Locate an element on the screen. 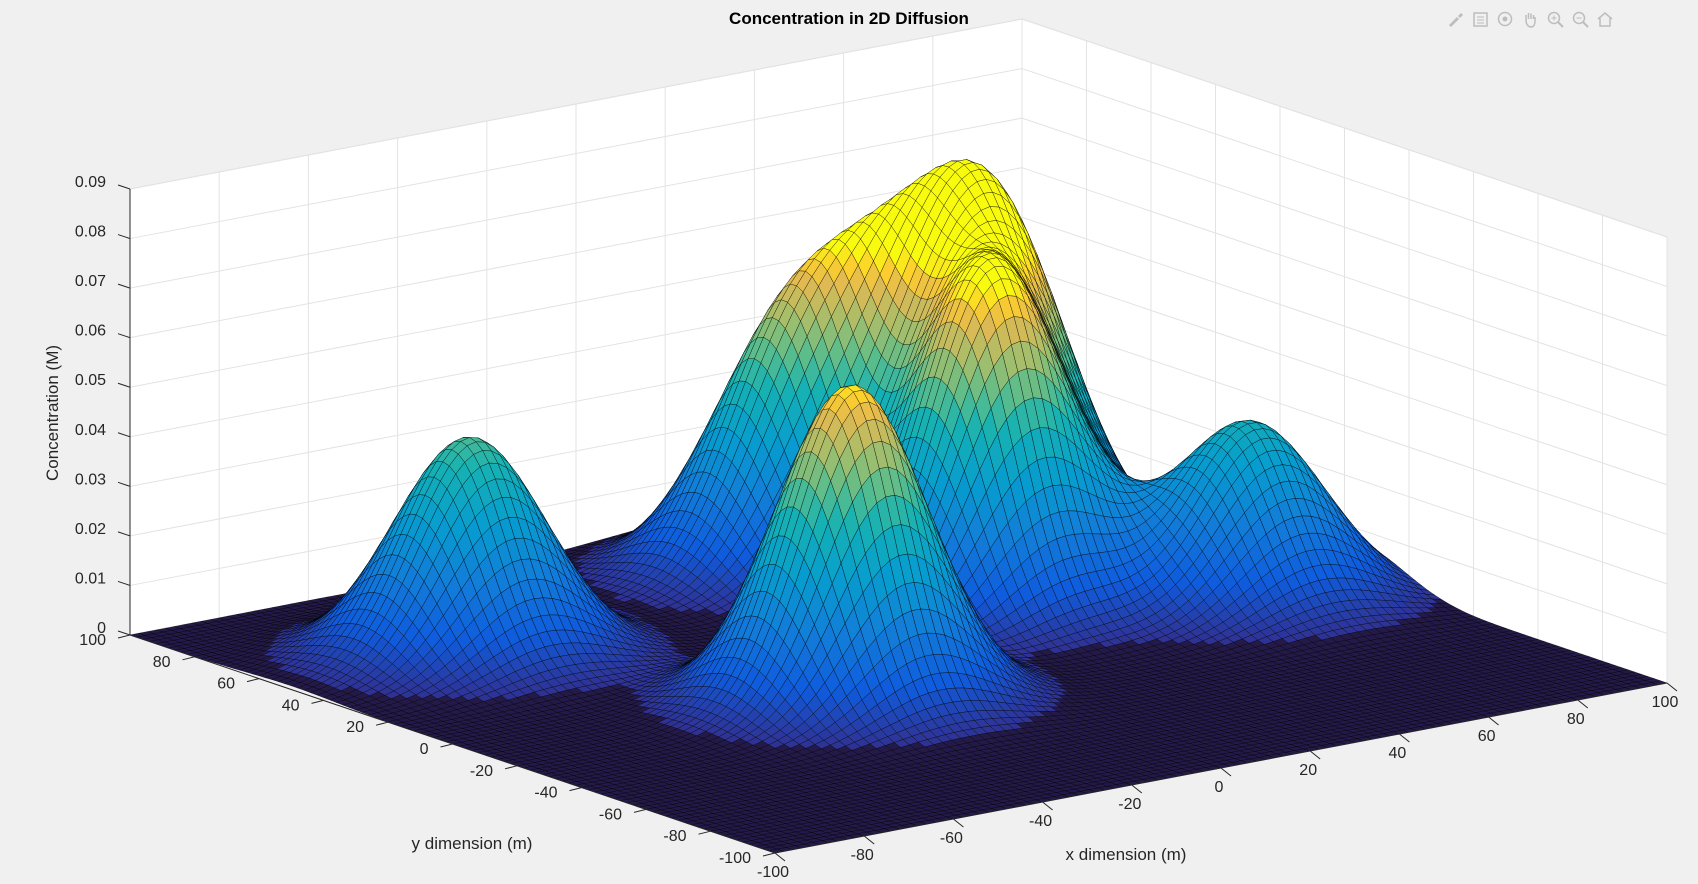 This screenshot has width=1698, height=884. insert-legend-icon is located at coordinates (1480, 19).